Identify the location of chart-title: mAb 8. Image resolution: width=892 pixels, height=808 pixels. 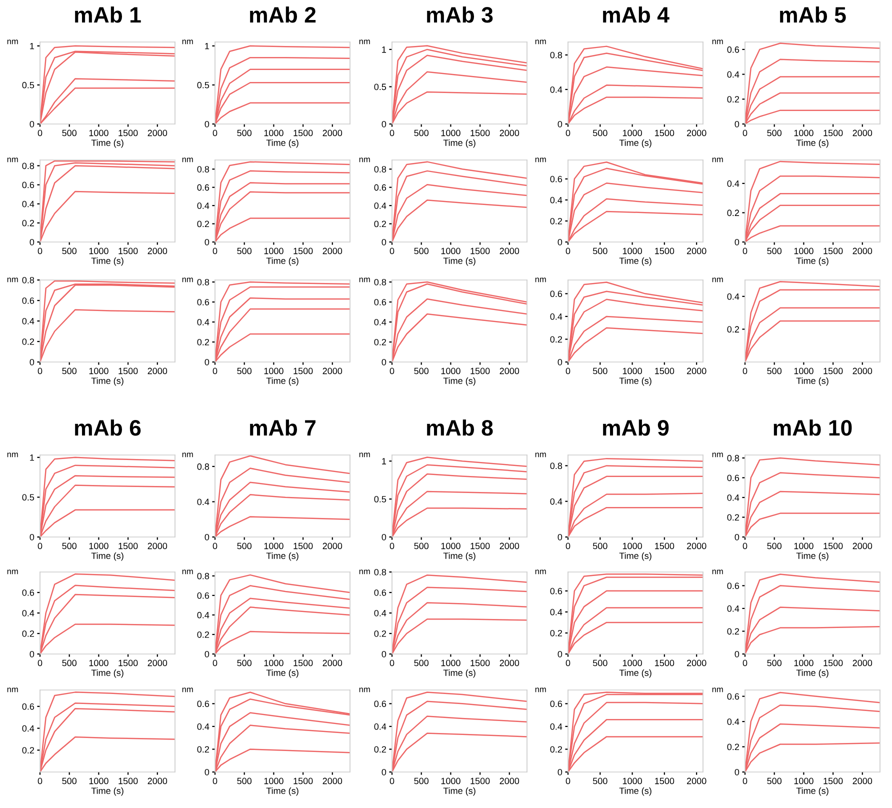
(460, 427).